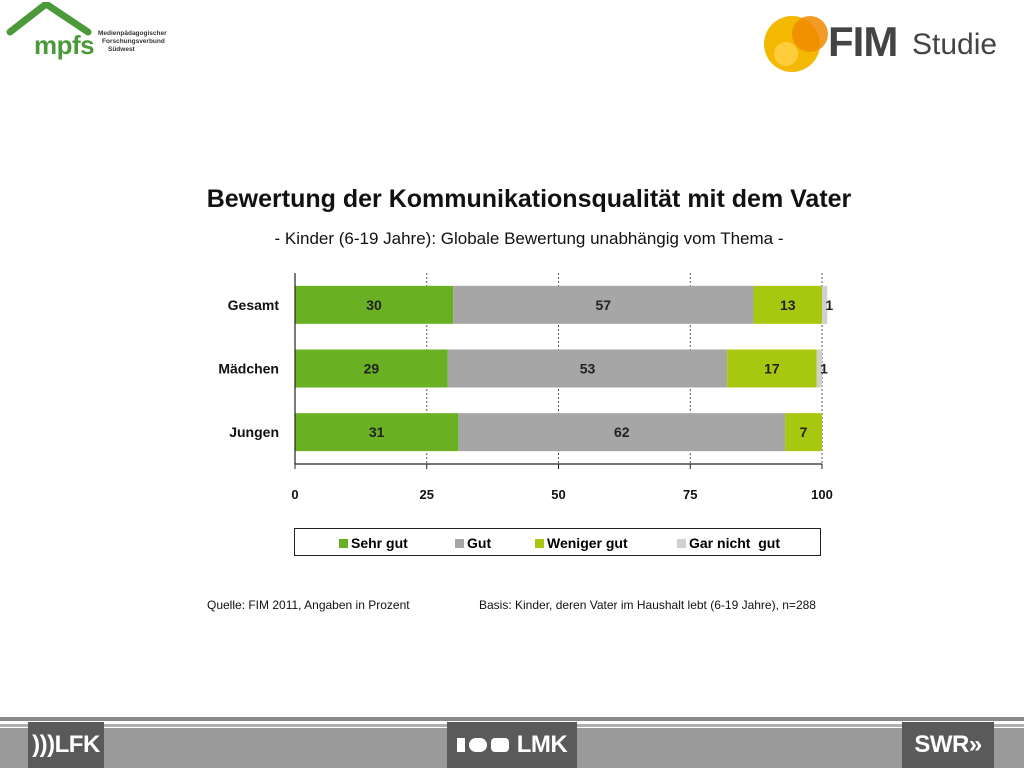 The width and height of the screenshot is (1024, 768). What do you see at coordinates (681, 543) in the screenshot?
I see `legend-swatch-gar-nicht-gut` at bounding box center [681, 543].